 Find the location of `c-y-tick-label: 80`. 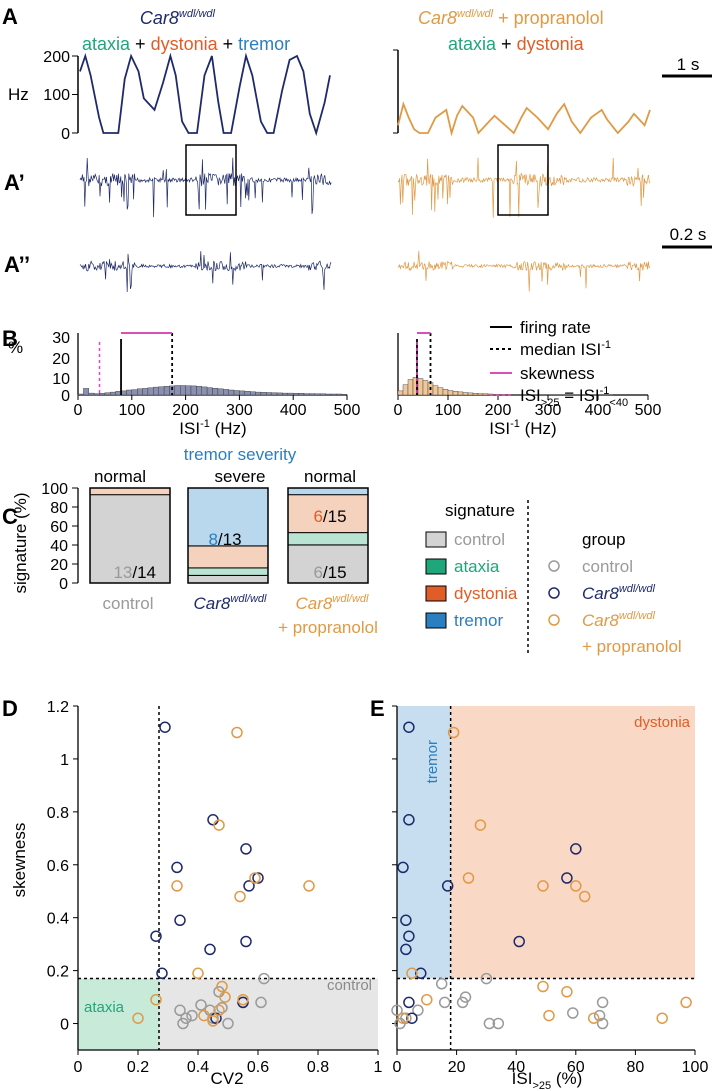

c-y-tick-label: 80 is located at coordinates (59, 508).